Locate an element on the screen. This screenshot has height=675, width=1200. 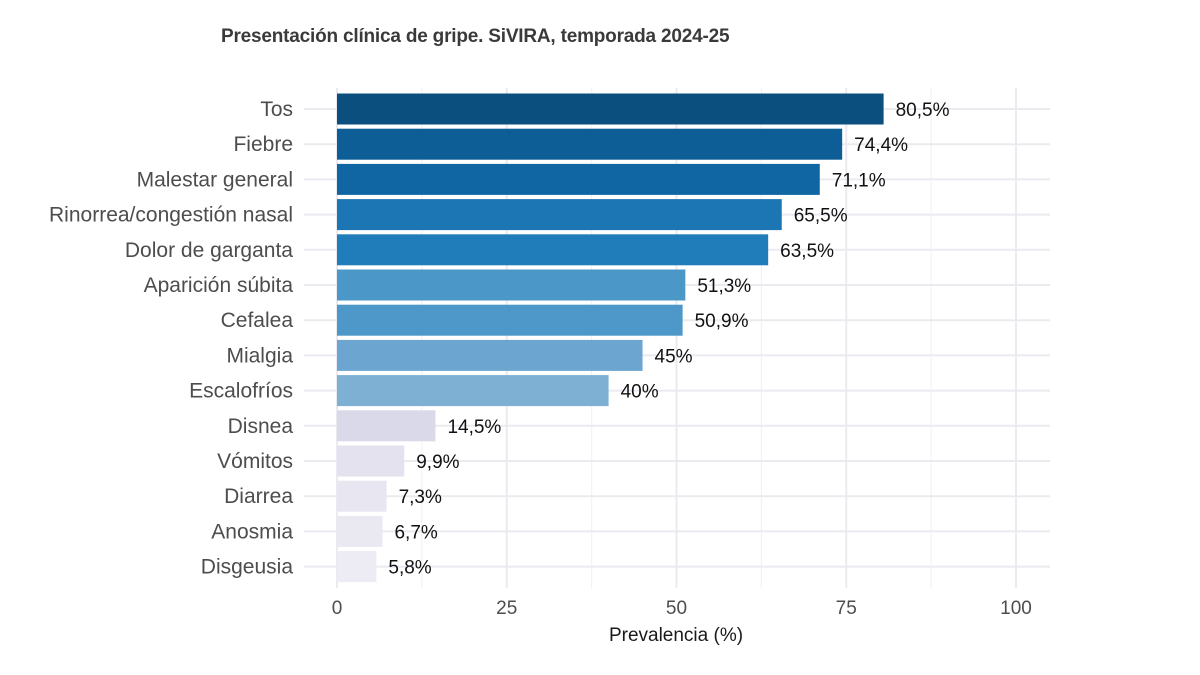
x-axis-ticks: 0 25 50 75 100 is located at coordinates (682, 608).